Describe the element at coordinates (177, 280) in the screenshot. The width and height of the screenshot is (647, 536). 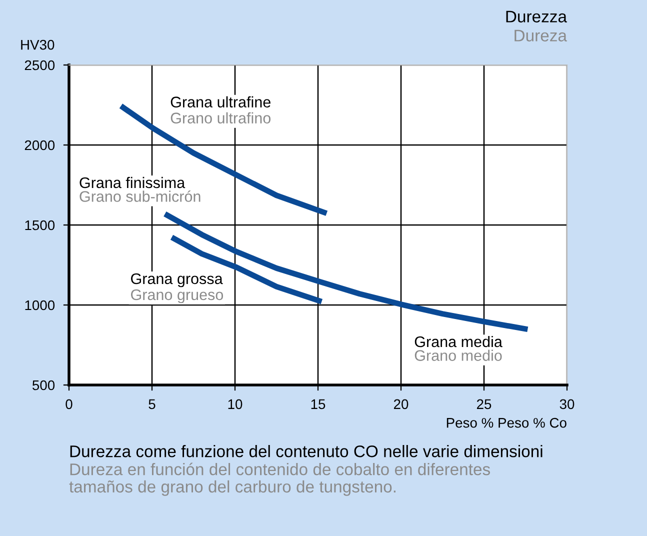
I see `annotation: Grana grossa` at that location.